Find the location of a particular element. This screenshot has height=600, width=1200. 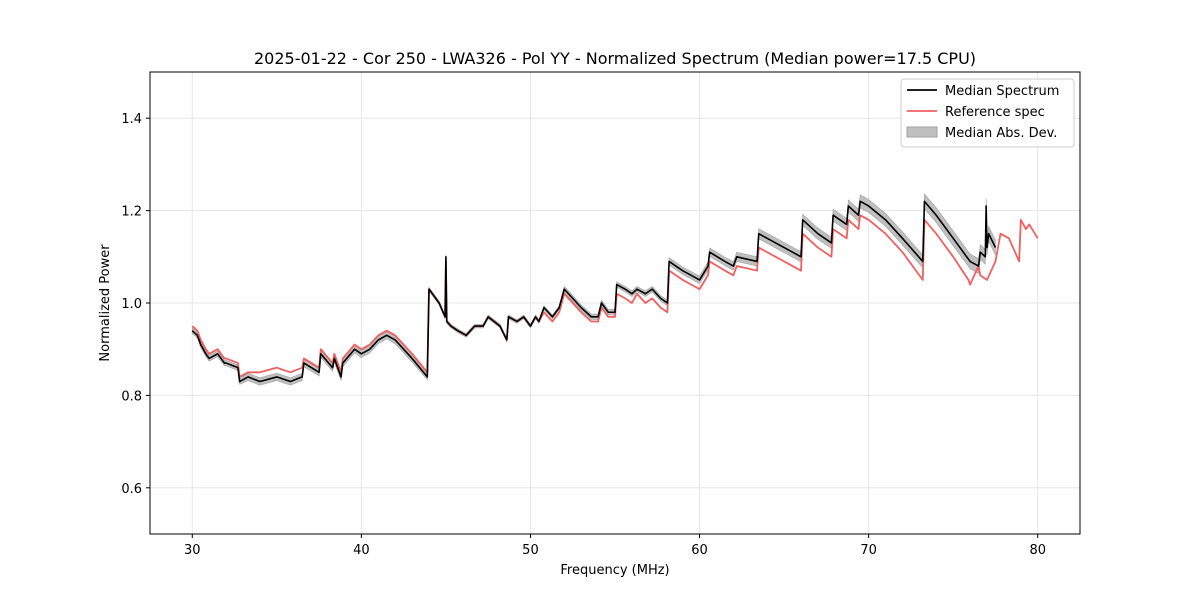

y-tick-label: 1.2 is located at coordinates (131, 212).